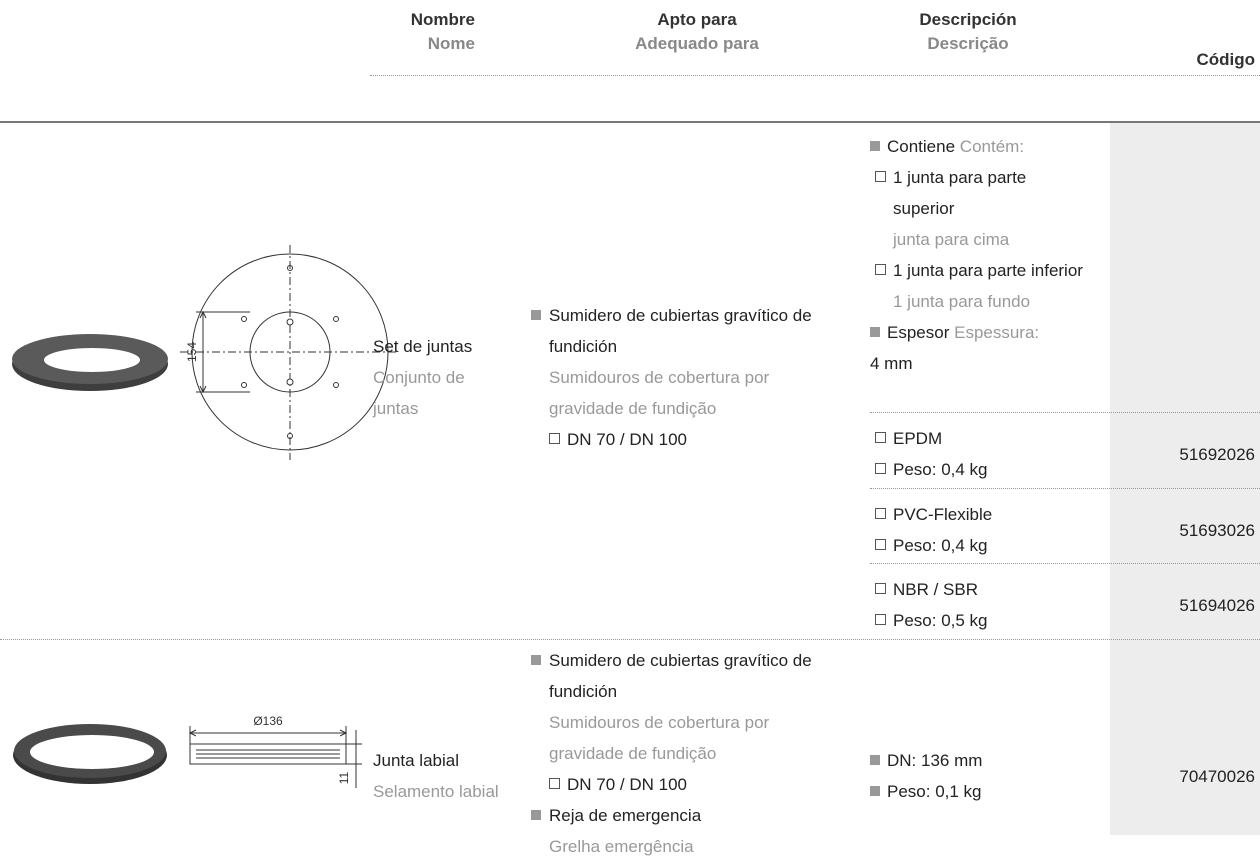 The width and height of the screenshot is (1260, 862). What do you see at coordinates (442, 19) in the screenshot?
I see `header-name: Nombre` at bounding box center [442, 19].